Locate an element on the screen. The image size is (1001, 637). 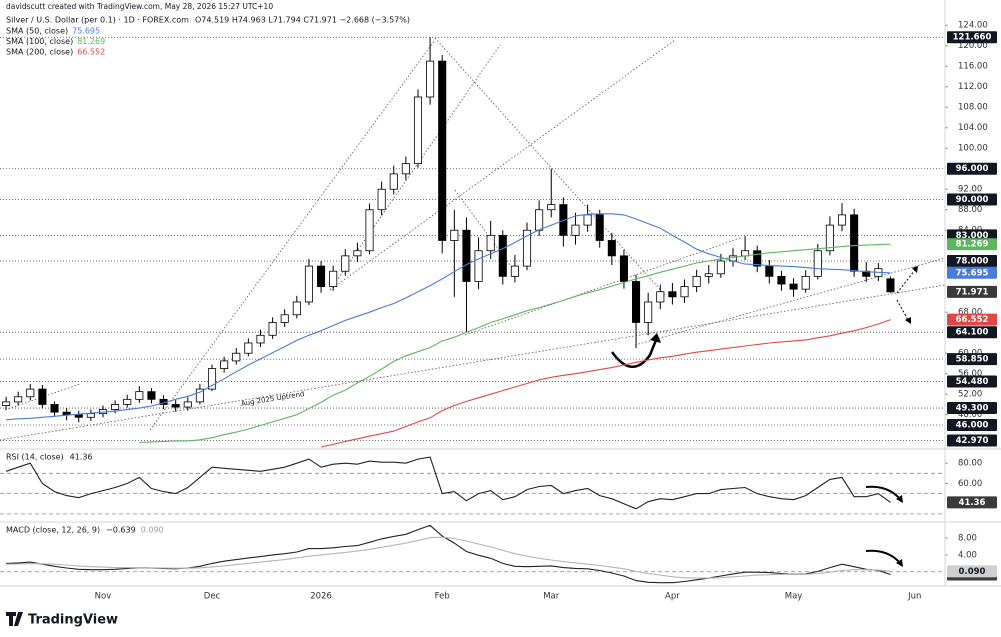
legend-value: 75.695 is located at coordinates (86, 31).